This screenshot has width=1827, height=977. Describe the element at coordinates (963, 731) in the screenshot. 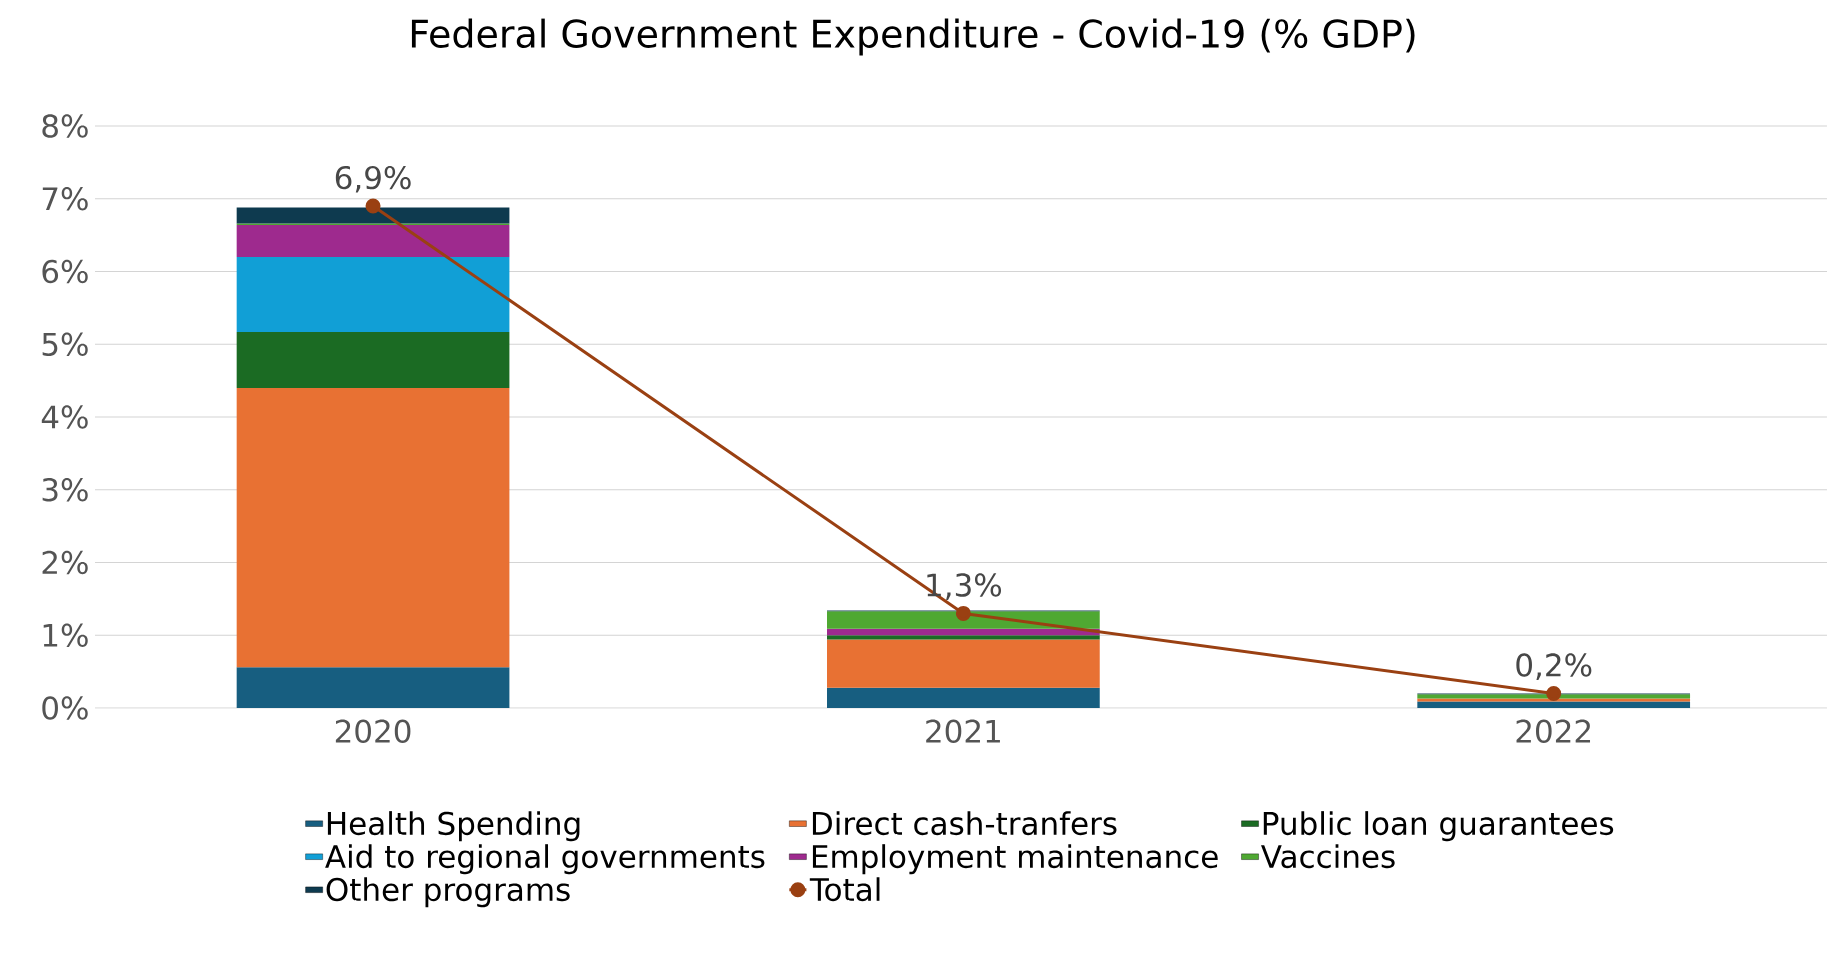

I see `x-tick-label: 2021` at that location.